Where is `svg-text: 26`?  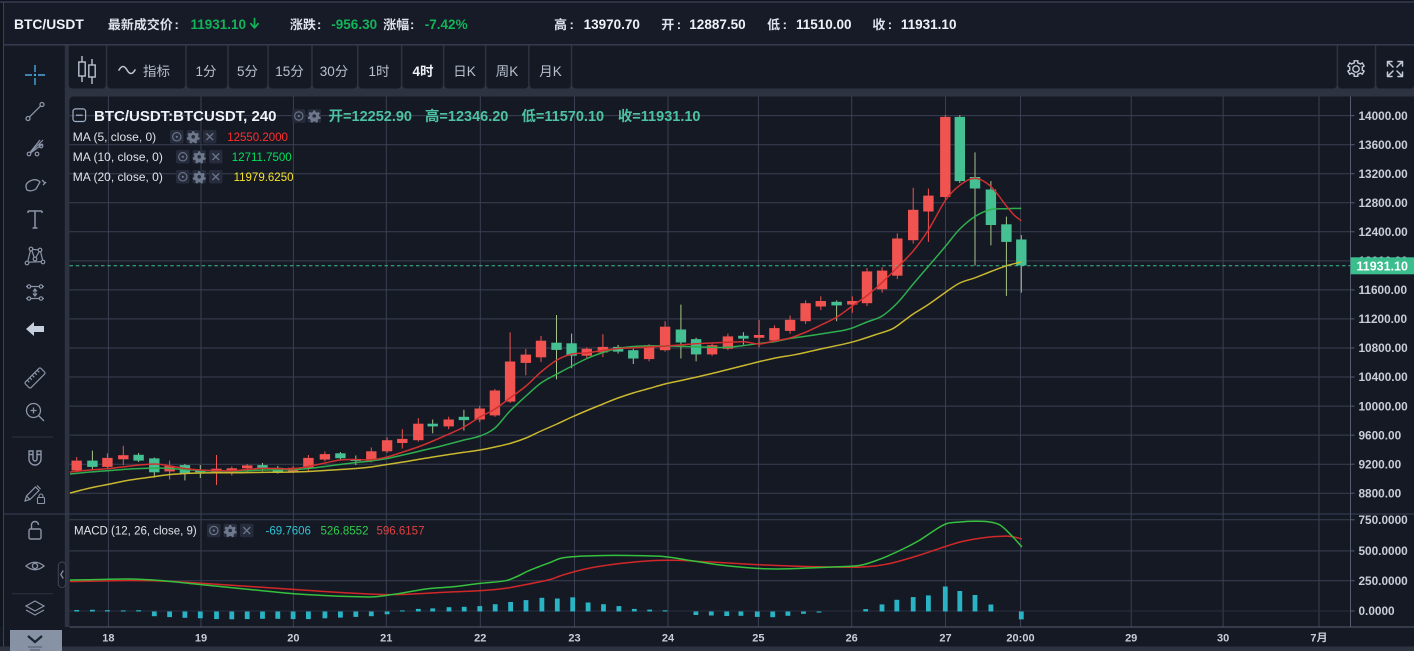
svg-text: 26 is located at coordinates (852, 638).